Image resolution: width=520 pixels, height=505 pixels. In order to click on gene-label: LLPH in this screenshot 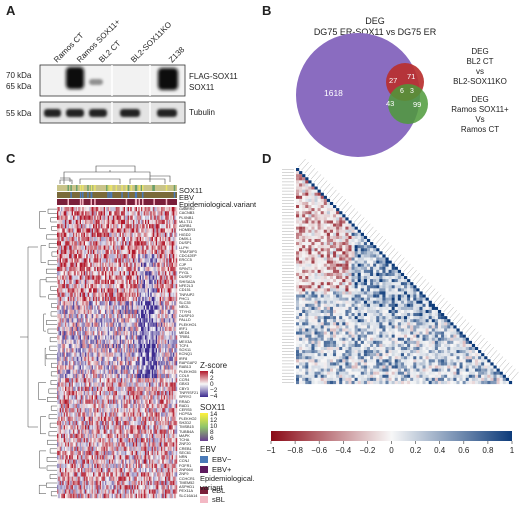, I will do `click(184, 247)`.